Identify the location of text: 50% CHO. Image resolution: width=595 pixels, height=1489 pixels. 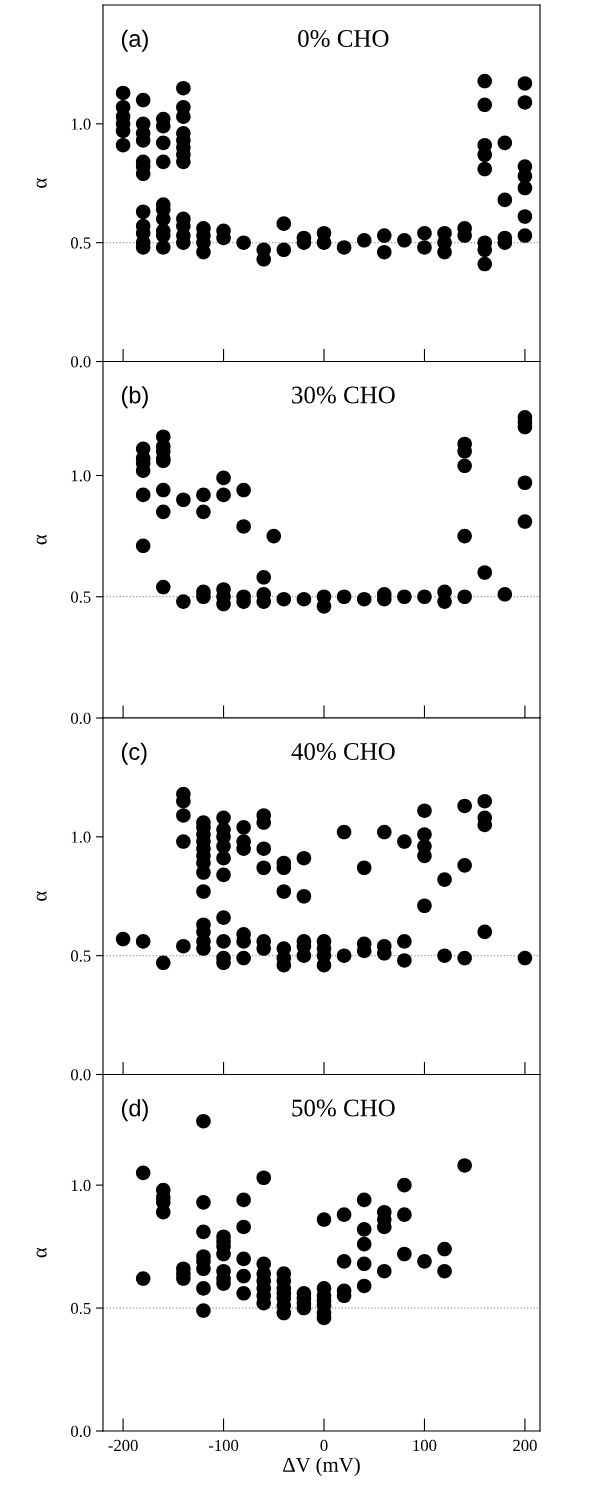
(343, 1108).